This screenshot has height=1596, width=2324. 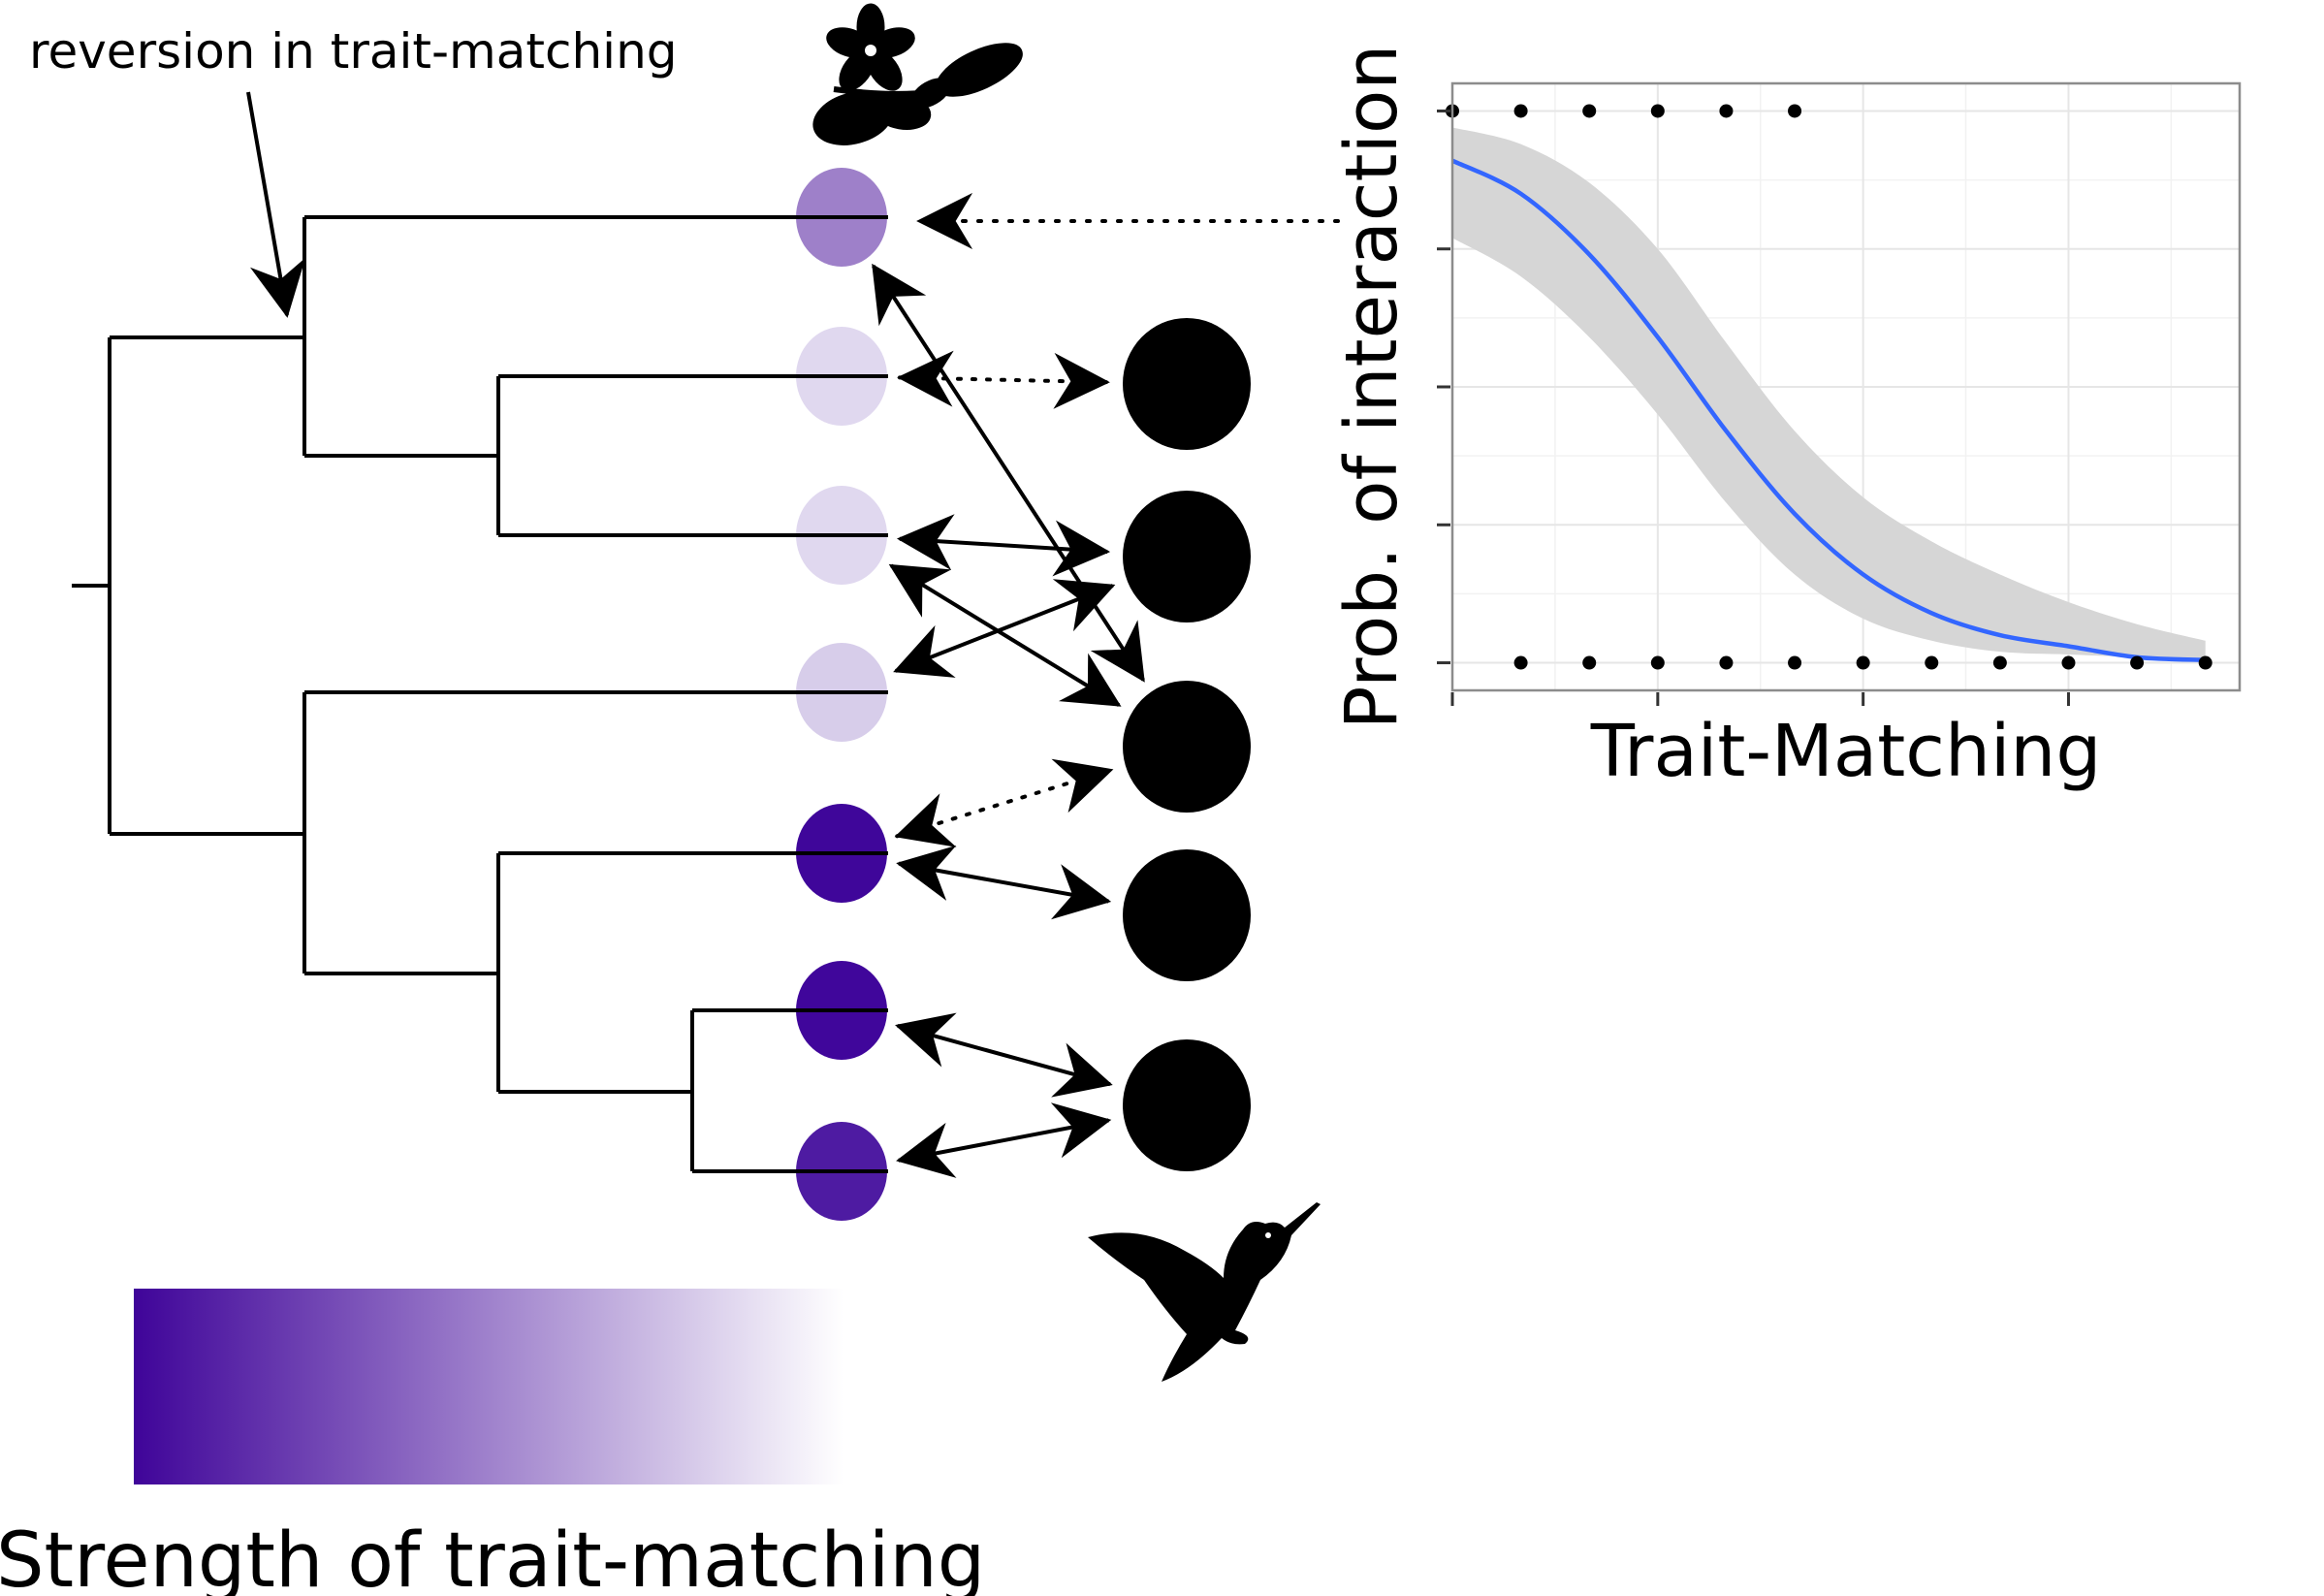 What do you see at coordinates (1004, 802) in the screenshot?
I see `interaction-p5-h3` at bounding box center [1004, 802].